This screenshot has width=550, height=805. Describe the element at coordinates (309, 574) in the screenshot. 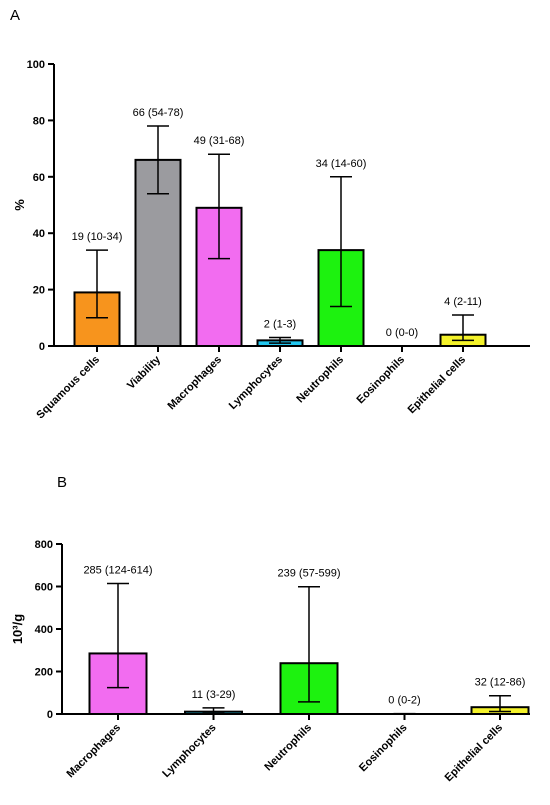

I see `data-label: 239 (57-599)` at that location.